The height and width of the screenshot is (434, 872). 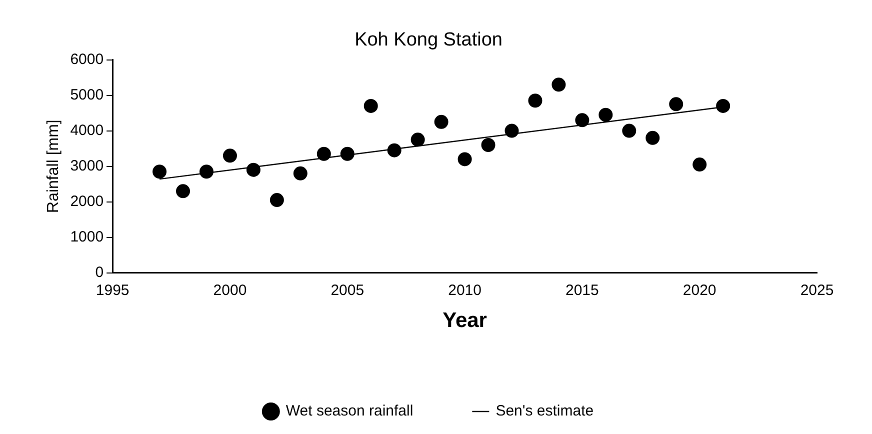 What do you see at coordinates (582, 290) in the screenshot?
I see `x-tick-label: 2015` at bounding box center [582, 290].